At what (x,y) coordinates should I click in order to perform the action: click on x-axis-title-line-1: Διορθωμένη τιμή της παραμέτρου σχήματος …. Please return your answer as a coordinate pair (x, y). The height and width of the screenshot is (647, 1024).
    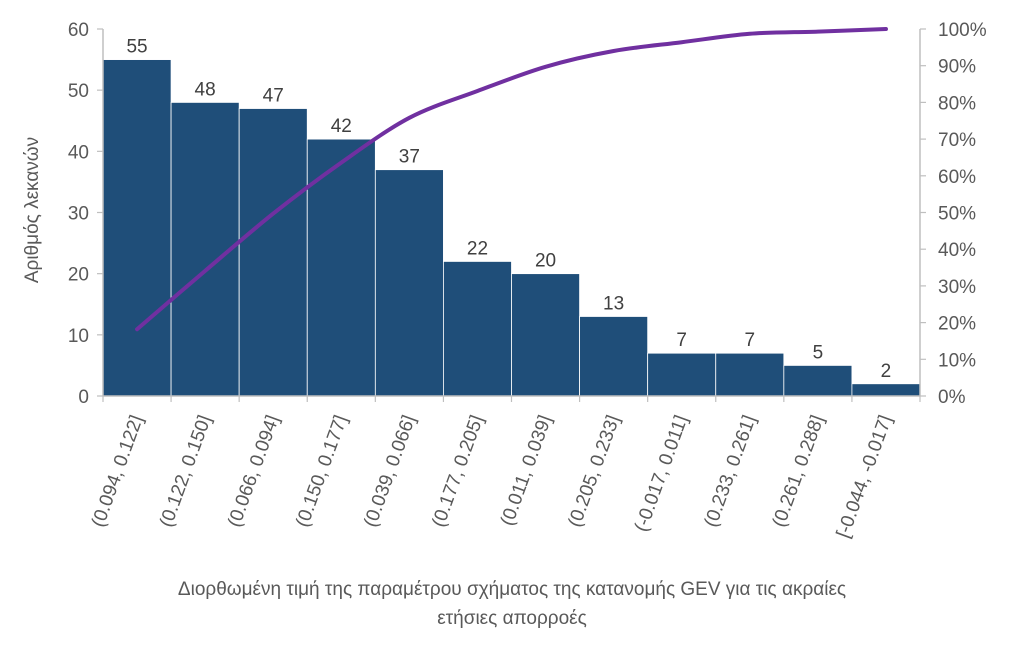
    Looking at the image, I should click on (512, 589).